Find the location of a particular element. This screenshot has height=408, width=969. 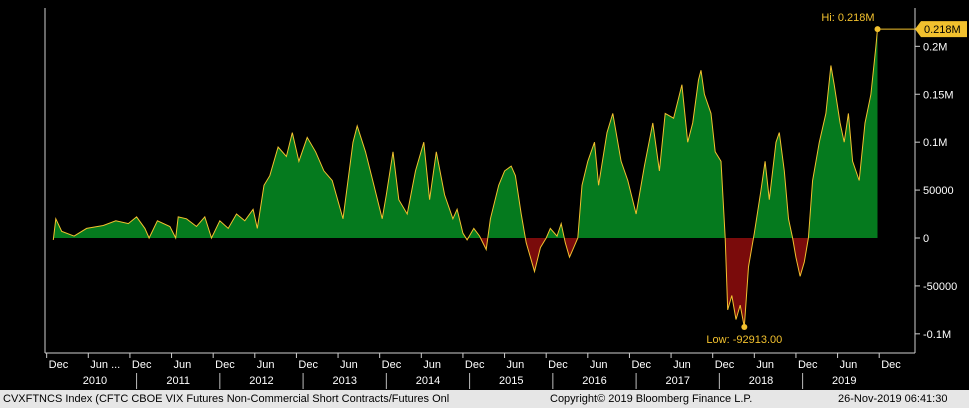

footer-copyright: Copyright© 2019 Bloomberg Finance L.P. is located at coordinates (651, 399).